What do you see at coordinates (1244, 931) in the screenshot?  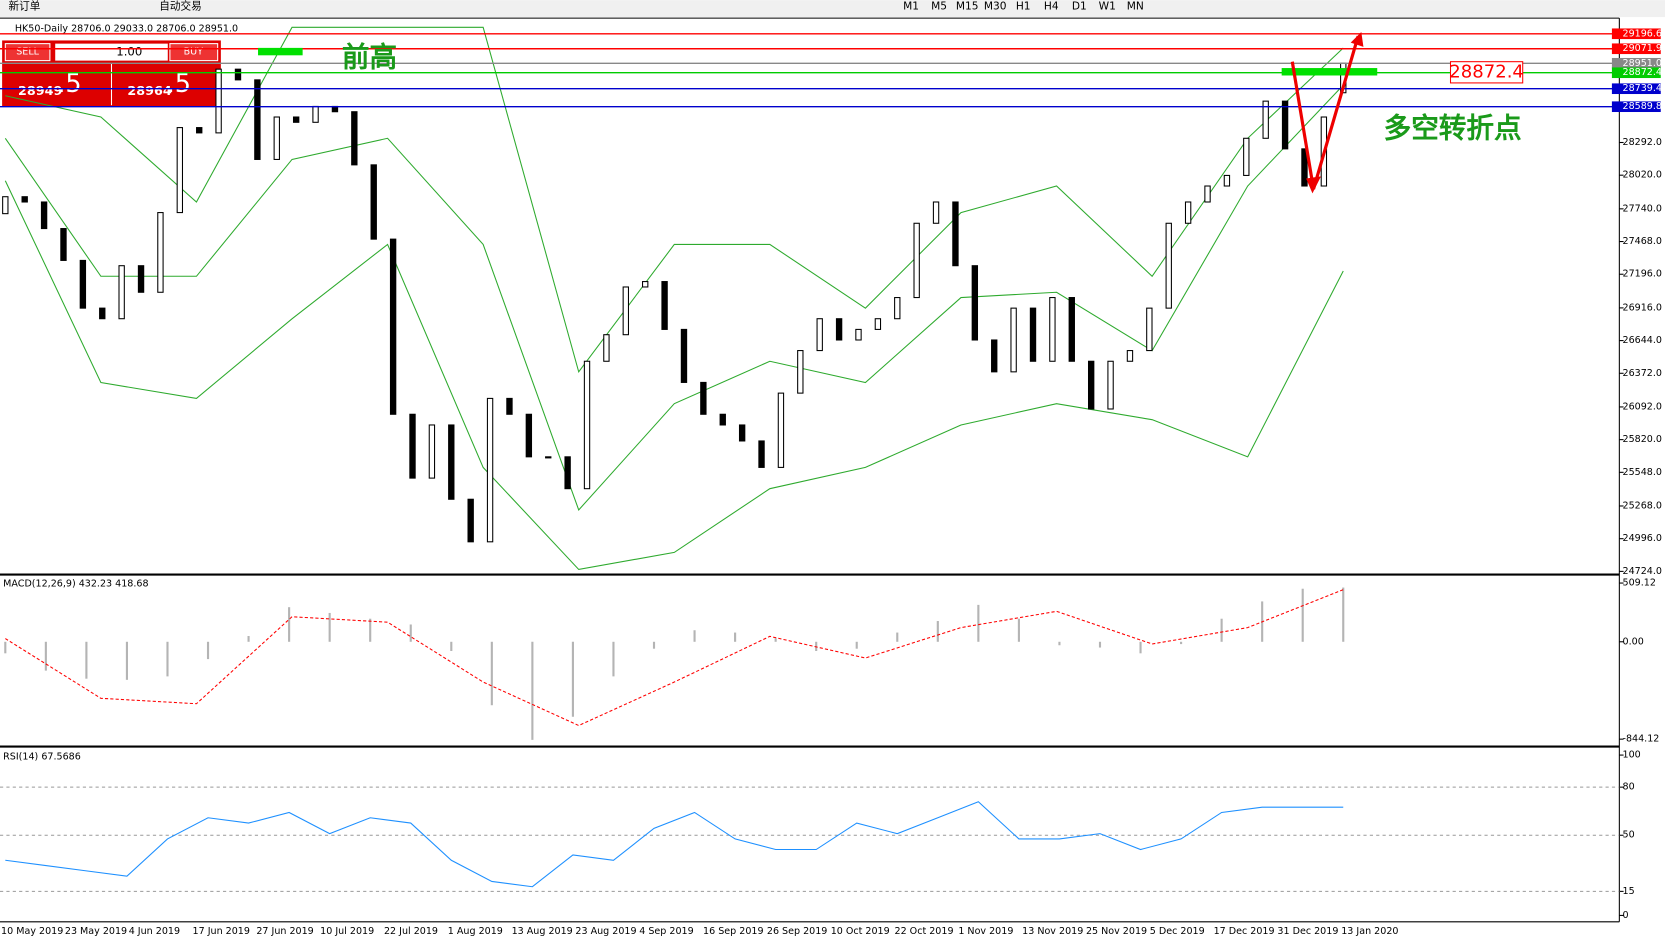 I see `x-tick-label: 17 Dec 2019` at bounding box center [1244, 931].